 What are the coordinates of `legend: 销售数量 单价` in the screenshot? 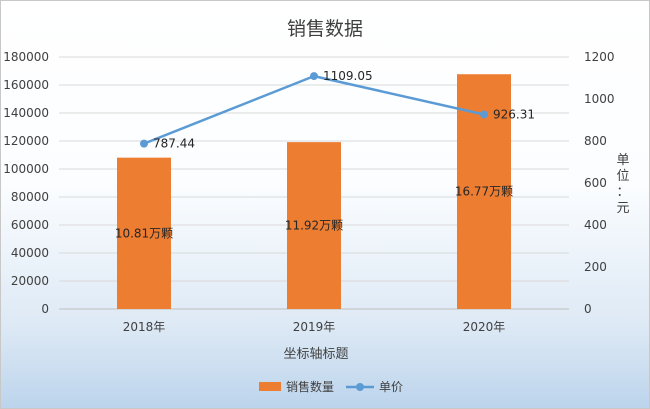 It's located at (331, 386).